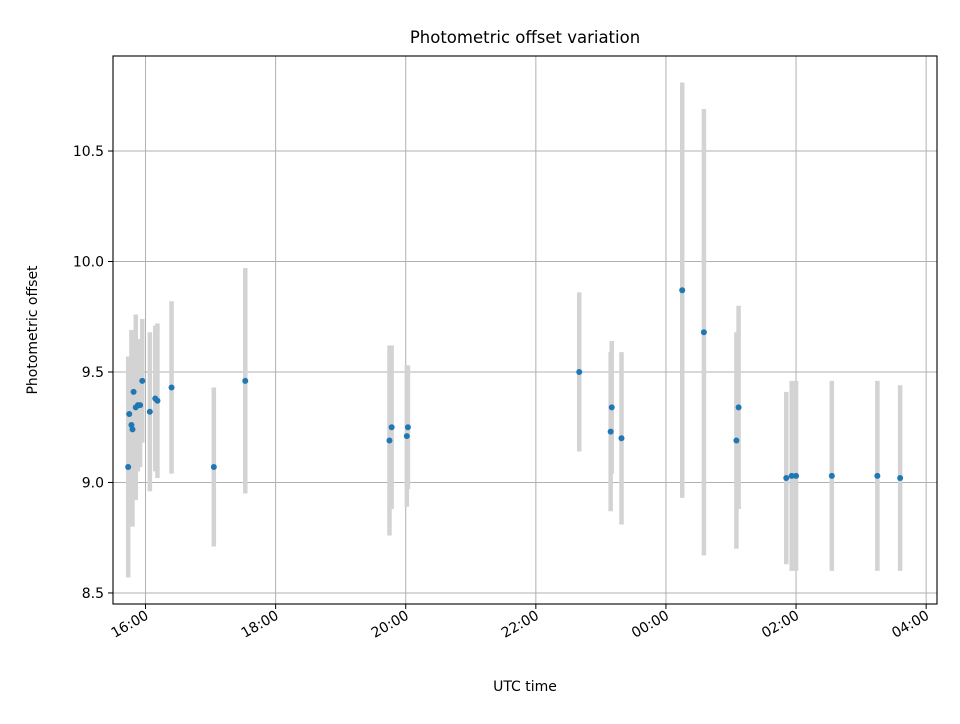 The height and width of the screenshot is (724, 960). What do you see at coordinates (93, 483) in the screenshot?
I see `y-tick-label: 9.0` at bounding box center [93, 483].